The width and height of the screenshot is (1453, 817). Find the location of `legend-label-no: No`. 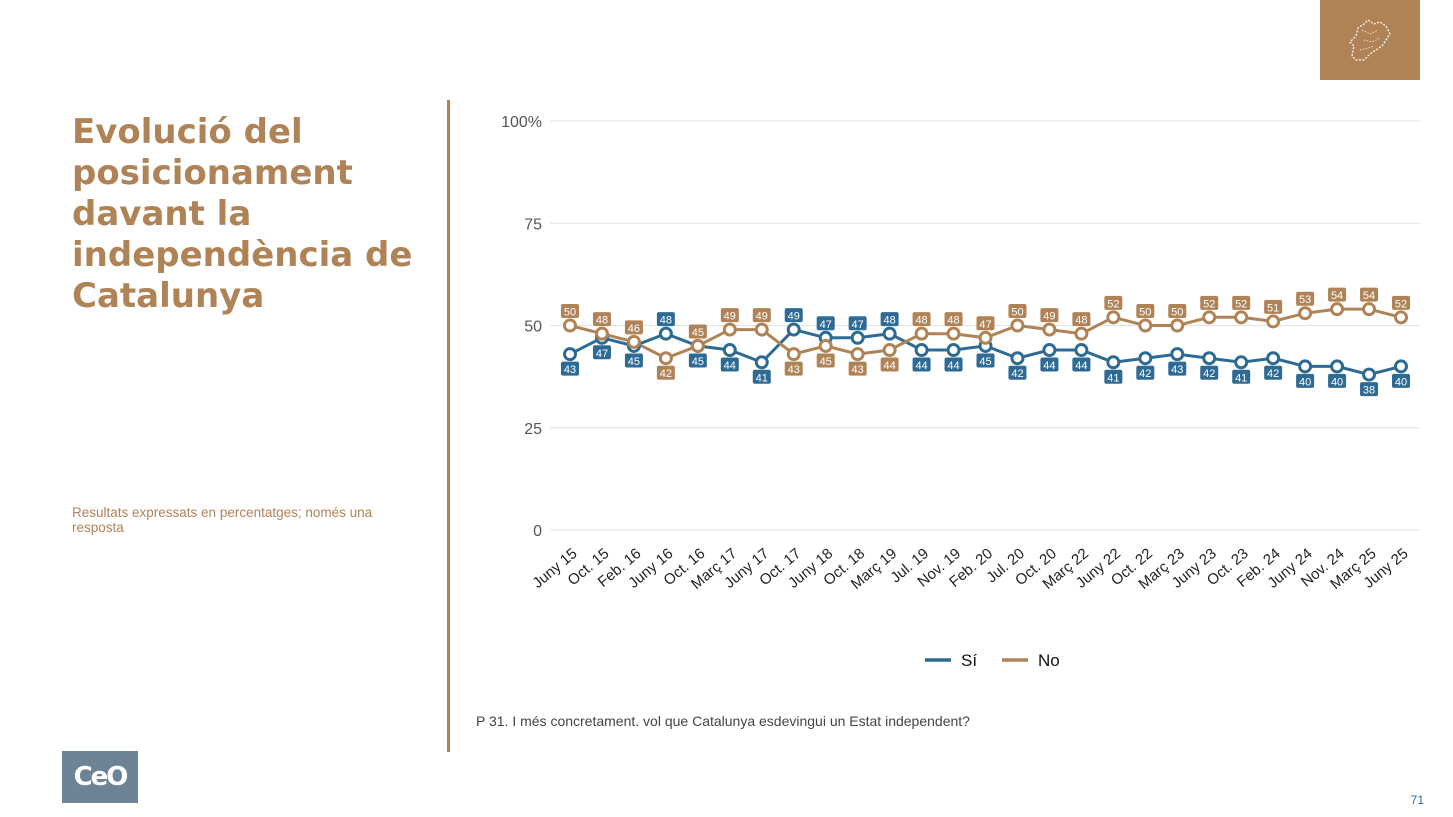

legend-label-no: No is located at coordinates (1049, 660).